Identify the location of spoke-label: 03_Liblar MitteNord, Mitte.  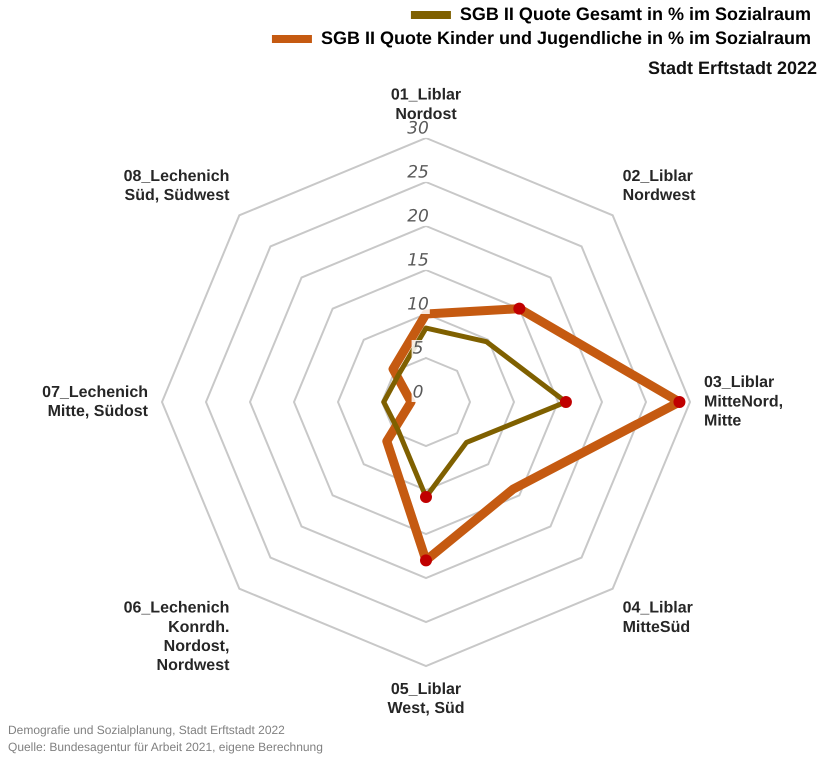
(744, 402).